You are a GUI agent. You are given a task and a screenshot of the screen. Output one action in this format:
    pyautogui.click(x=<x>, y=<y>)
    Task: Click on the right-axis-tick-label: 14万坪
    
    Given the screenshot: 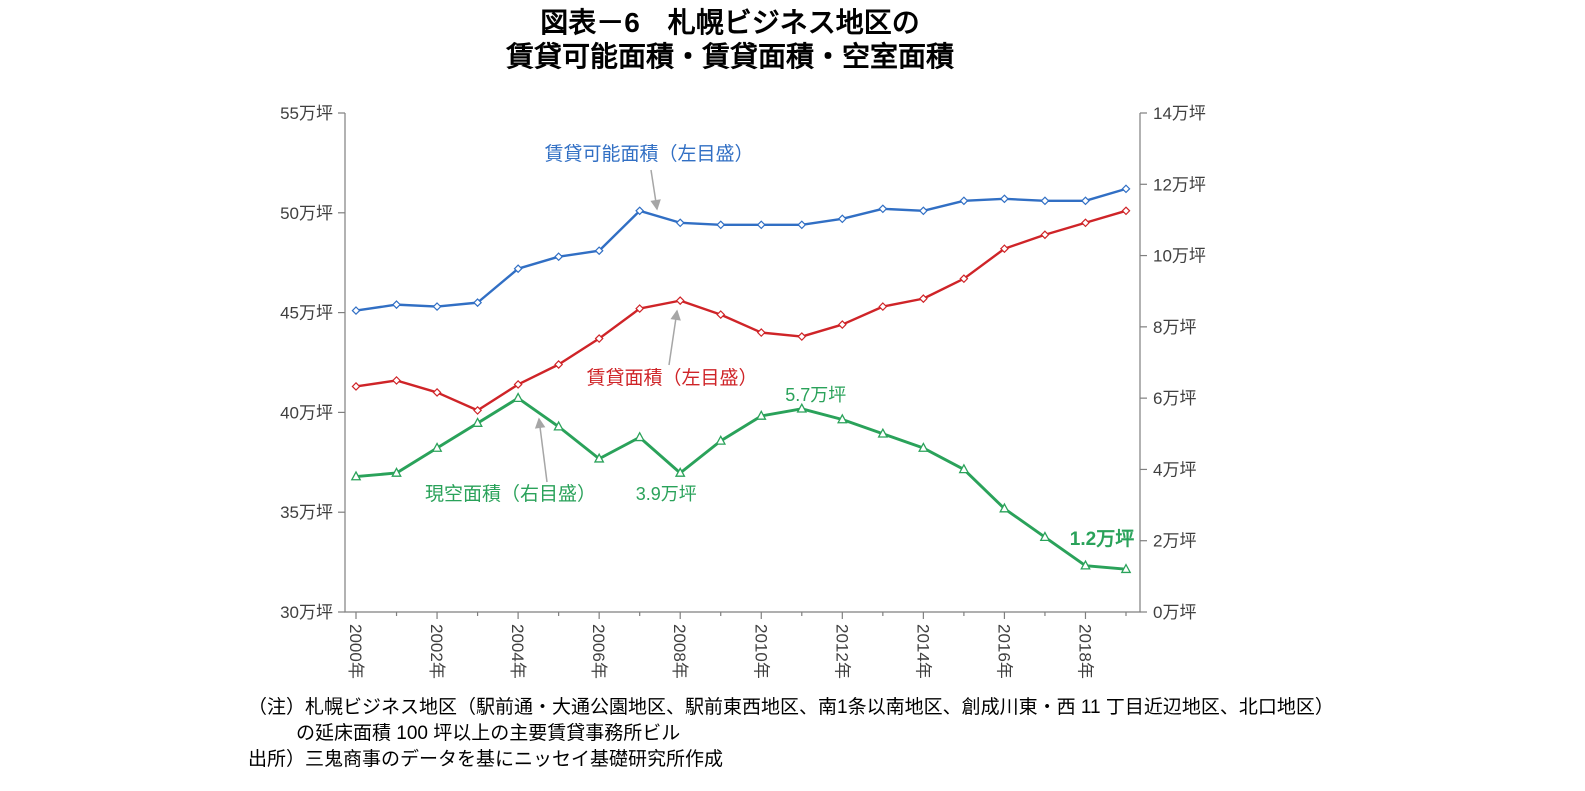 What is the action you would take?
    pyautogui.click(x=1179, y=113)
    